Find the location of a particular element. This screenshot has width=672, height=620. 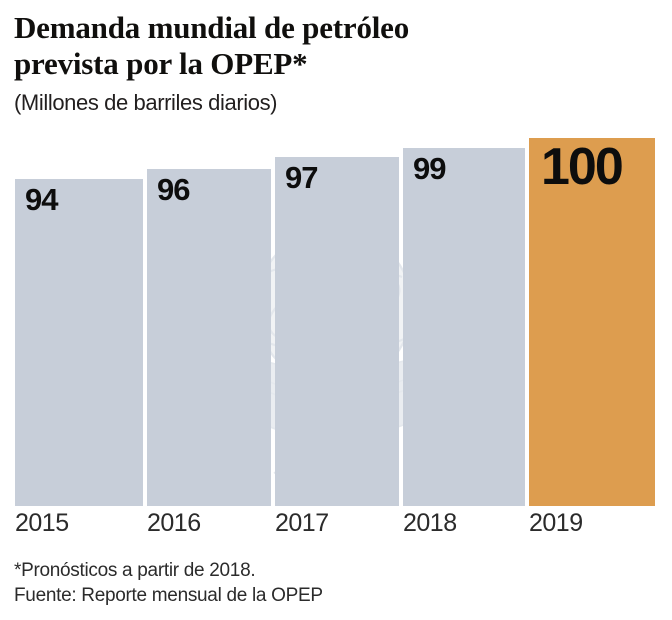

bar-value-2019: 100 is located at coordinates (582, 167).